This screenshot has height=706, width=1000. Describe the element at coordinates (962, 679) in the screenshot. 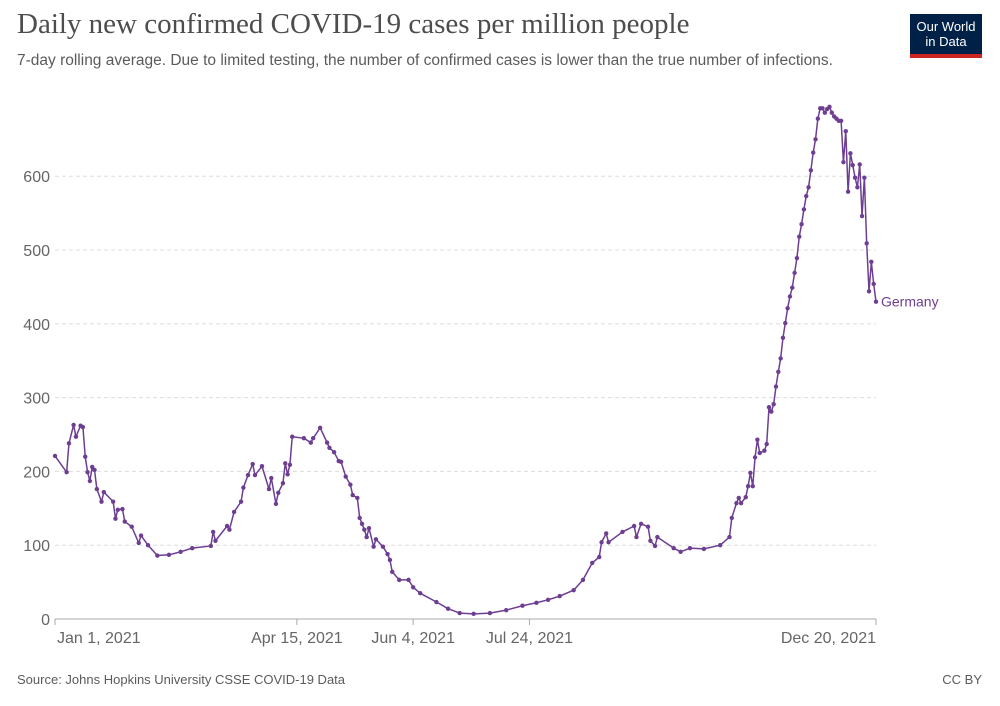

I see `license-link: CC BY` at that location.